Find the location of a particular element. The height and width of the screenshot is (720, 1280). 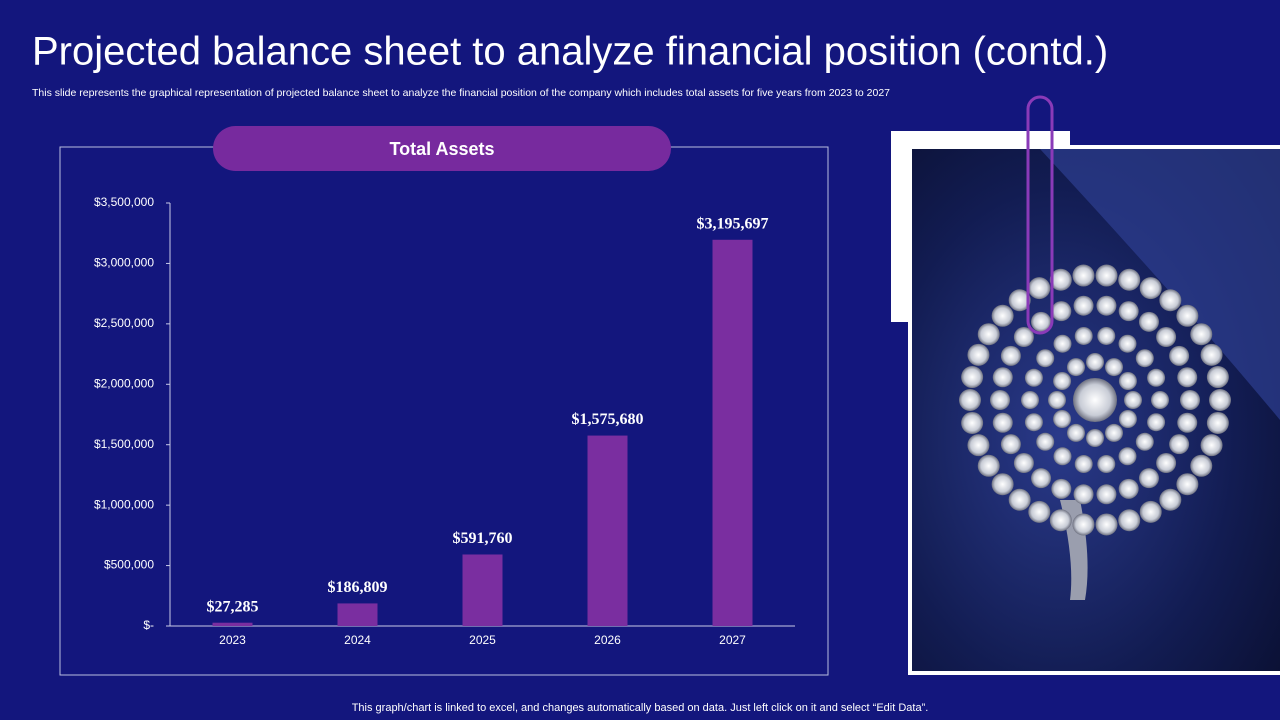

y-tick-label: $2,500,000 is located at coordinates (124, 323).